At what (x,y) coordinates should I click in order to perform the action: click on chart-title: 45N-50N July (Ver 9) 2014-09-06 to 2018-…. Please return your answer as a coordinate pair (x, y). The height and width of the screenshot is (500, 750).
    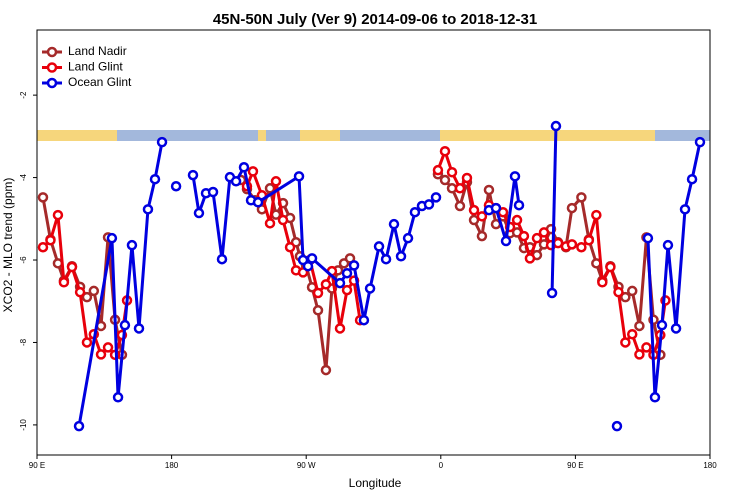
    Looking at the image, I should click on (375, 19).